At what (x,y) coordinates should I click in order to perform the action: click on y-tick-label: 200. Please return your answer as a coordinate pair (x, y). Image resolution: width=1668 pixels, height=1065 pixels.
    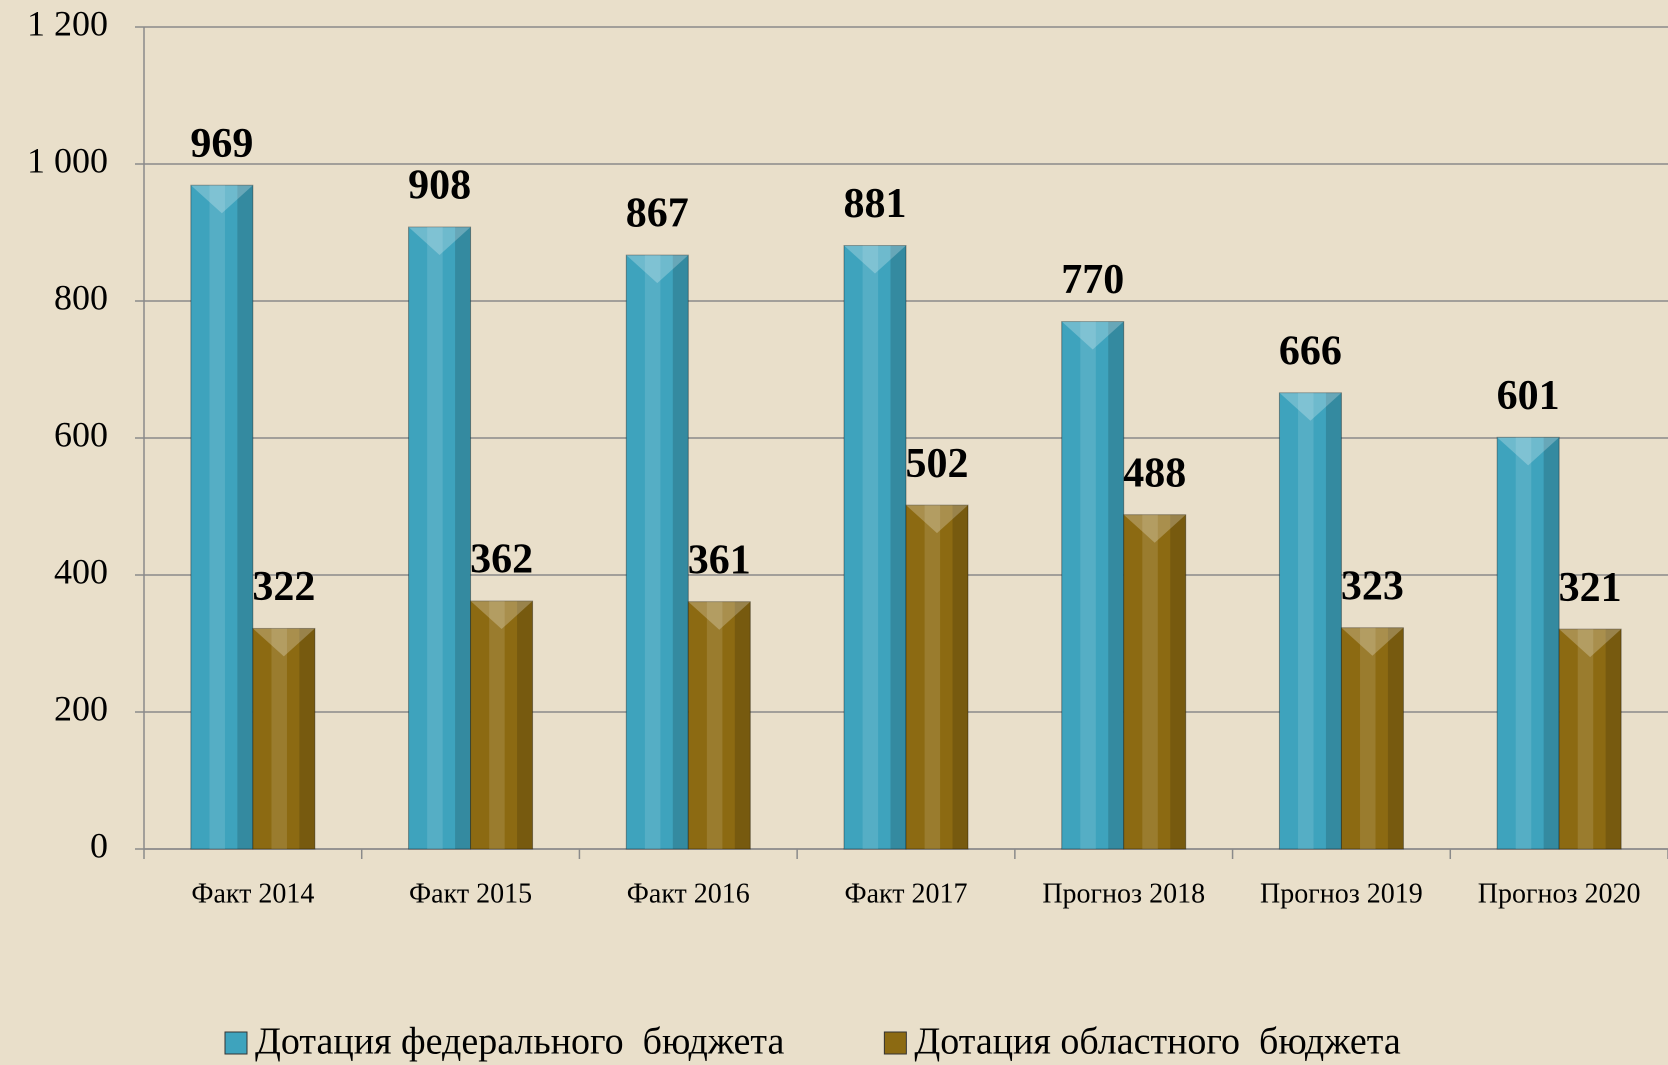
    Looking at the image, I should click on (81, 708).